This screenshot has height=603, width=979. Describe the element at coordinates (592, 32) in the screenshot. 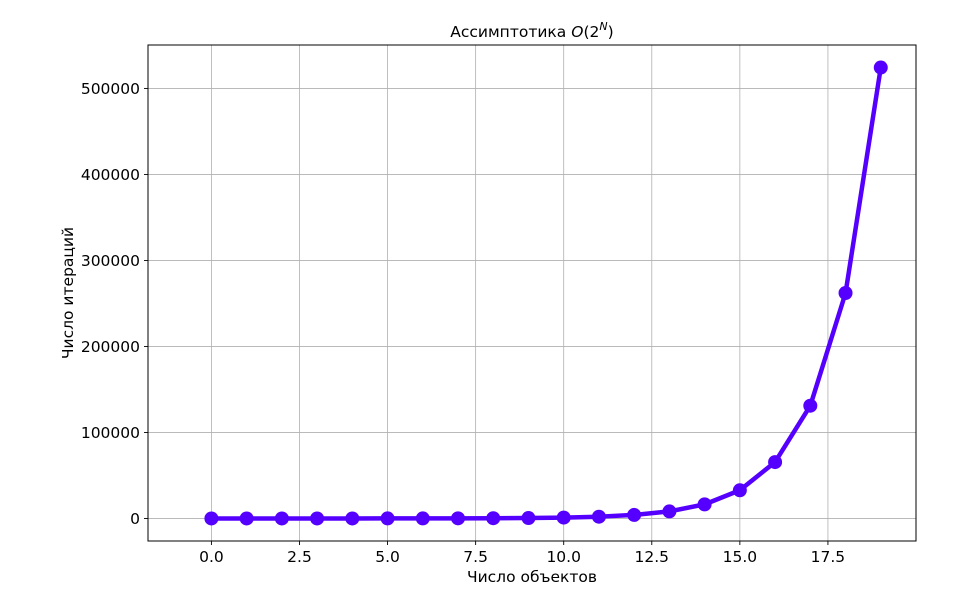

I see `title-formula-base: (2` at that location.